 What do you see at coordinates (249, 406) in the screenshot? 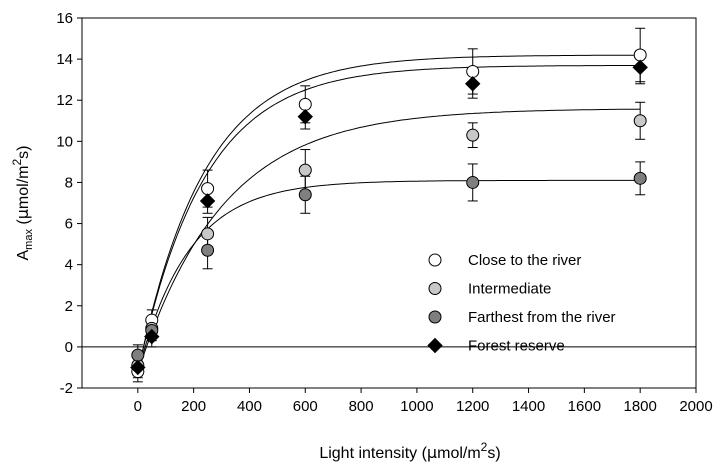
I see `x-tick-label: 400` at bounding box center [249, 406].